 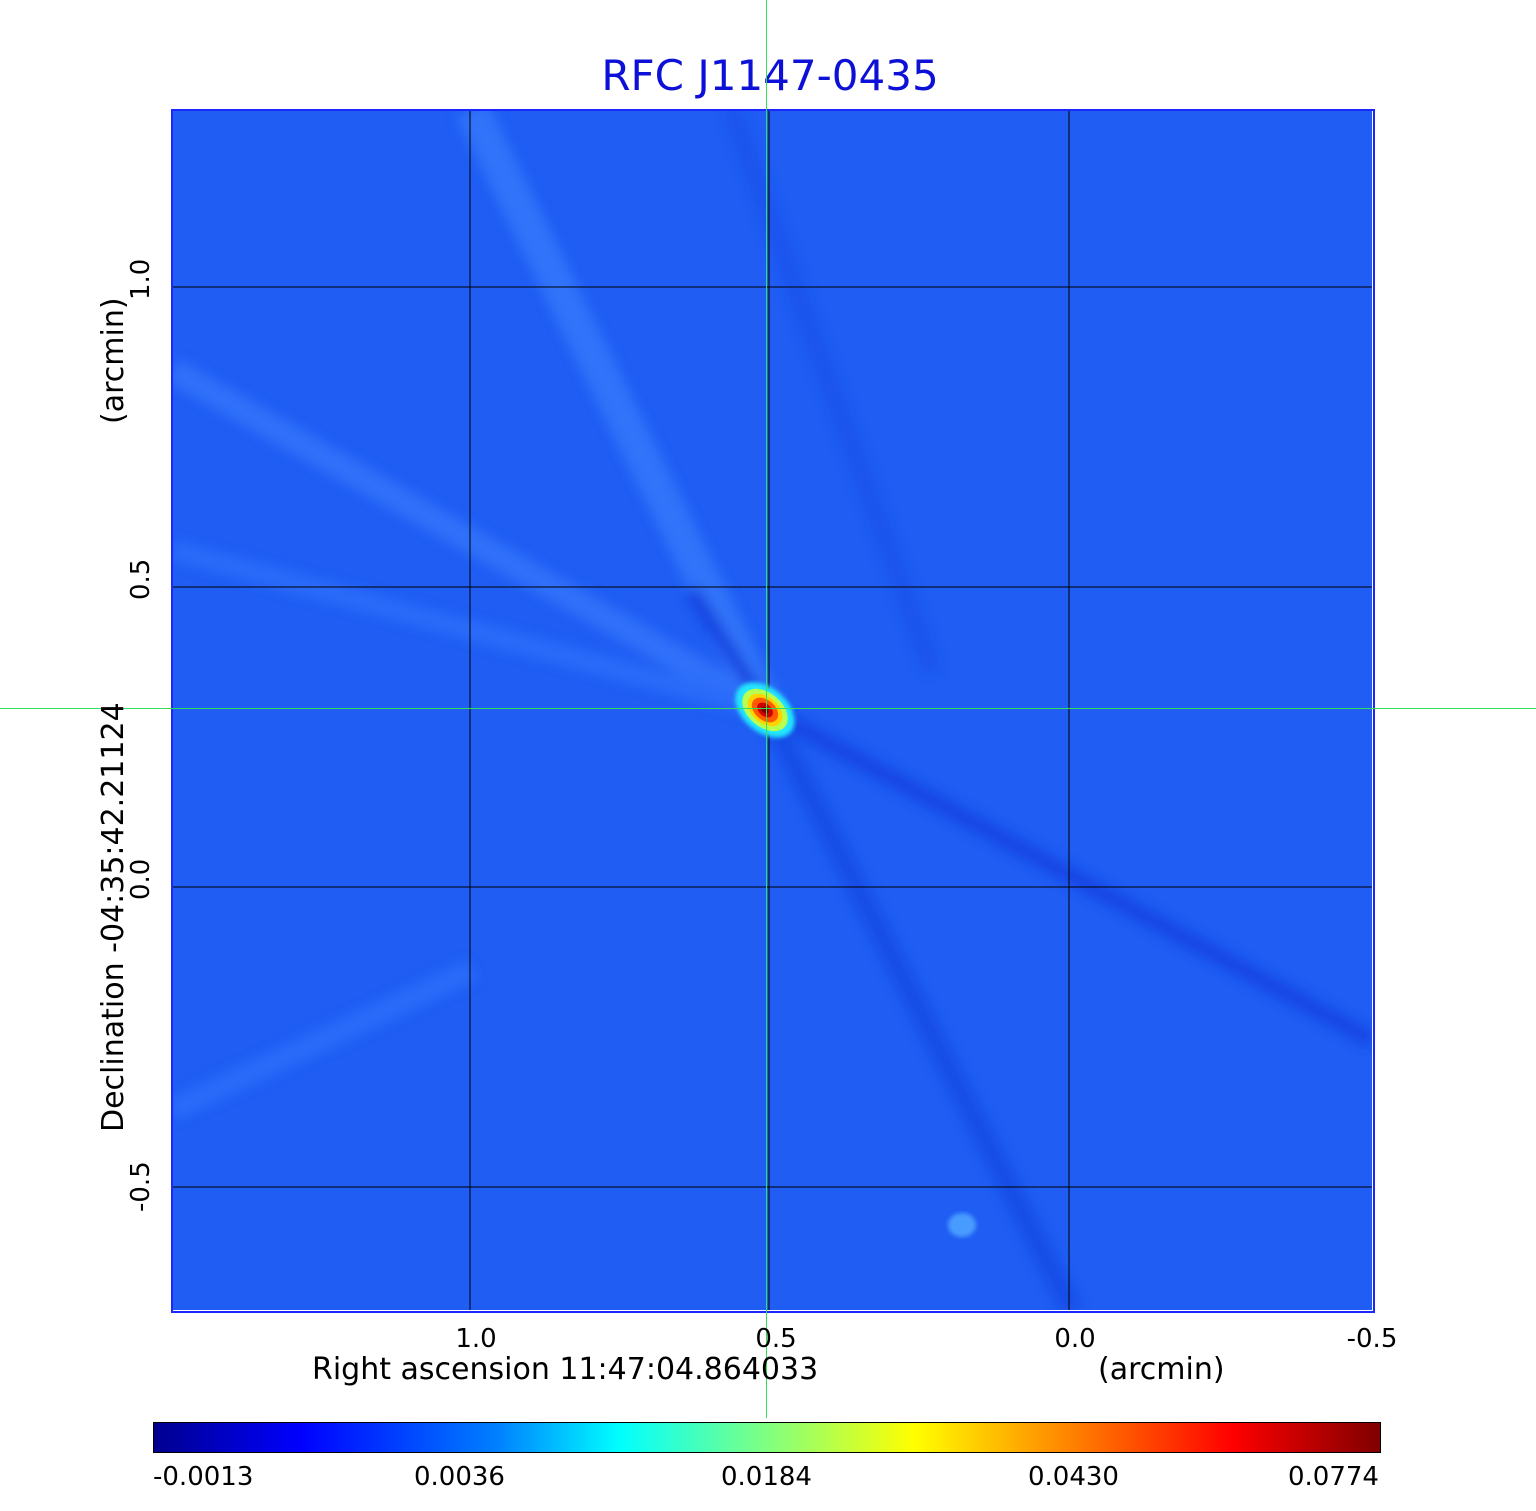 What do you see at coordinates (476, 1339) in the screenshot?
I see `x-tick-label: 1.0` at bounding box center [476, 1339].